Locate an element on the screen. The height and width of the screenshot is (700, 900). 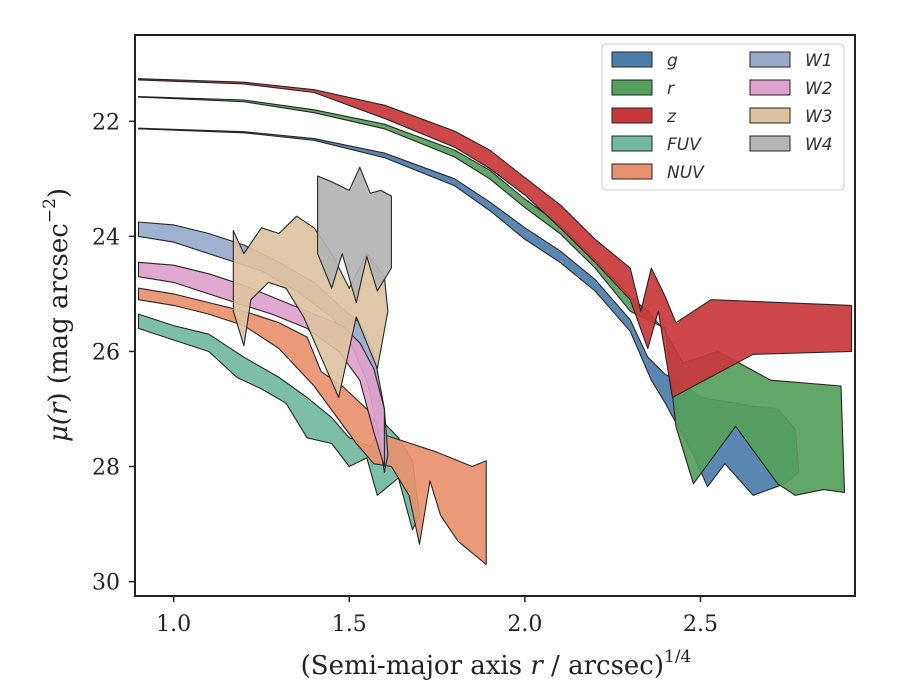
legend-label: W4 is located at coordinates (819, 145).